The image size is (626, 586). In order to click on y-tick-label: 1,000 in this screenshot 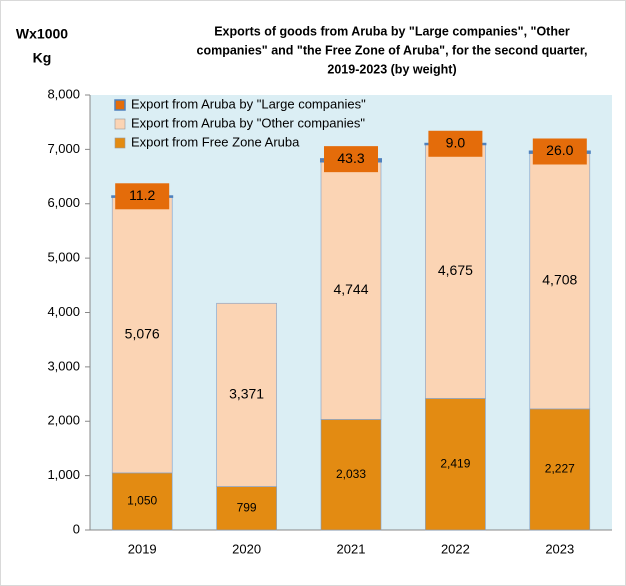, I will do `click(63, 474)`.